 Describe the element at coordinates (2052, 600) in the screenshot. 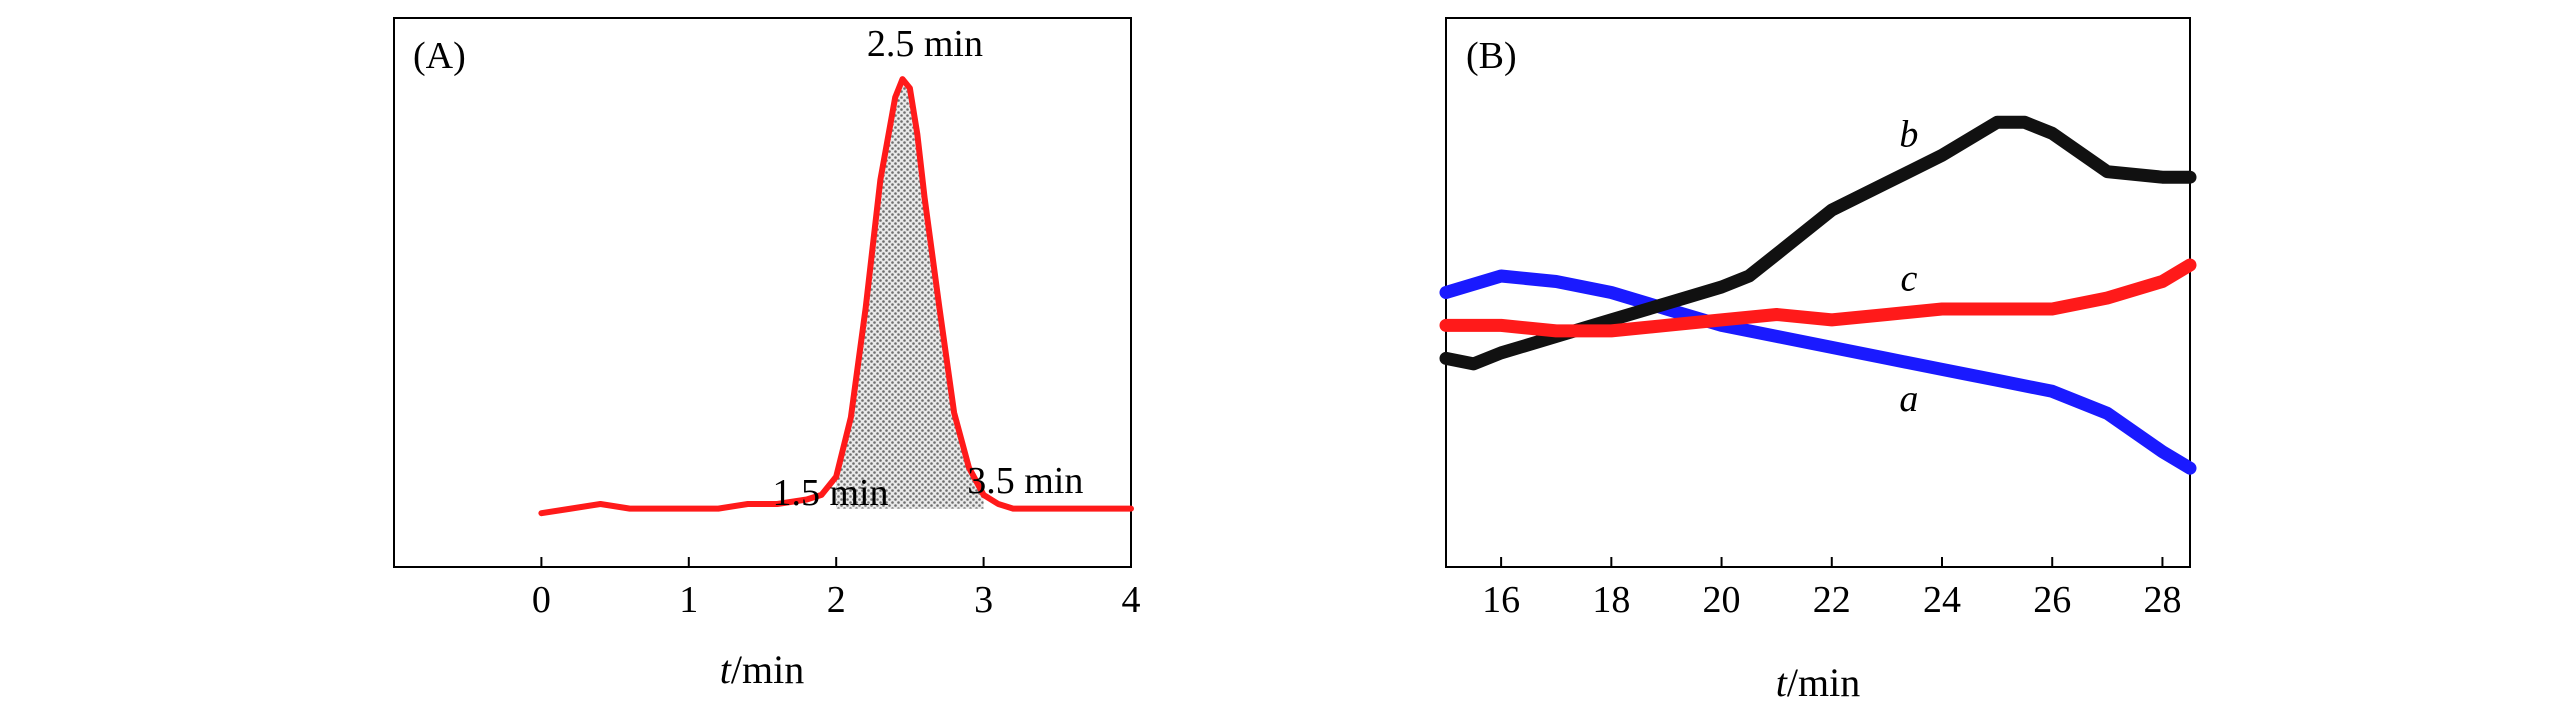

I see `panel-b-xtick-label: 26` at that location.